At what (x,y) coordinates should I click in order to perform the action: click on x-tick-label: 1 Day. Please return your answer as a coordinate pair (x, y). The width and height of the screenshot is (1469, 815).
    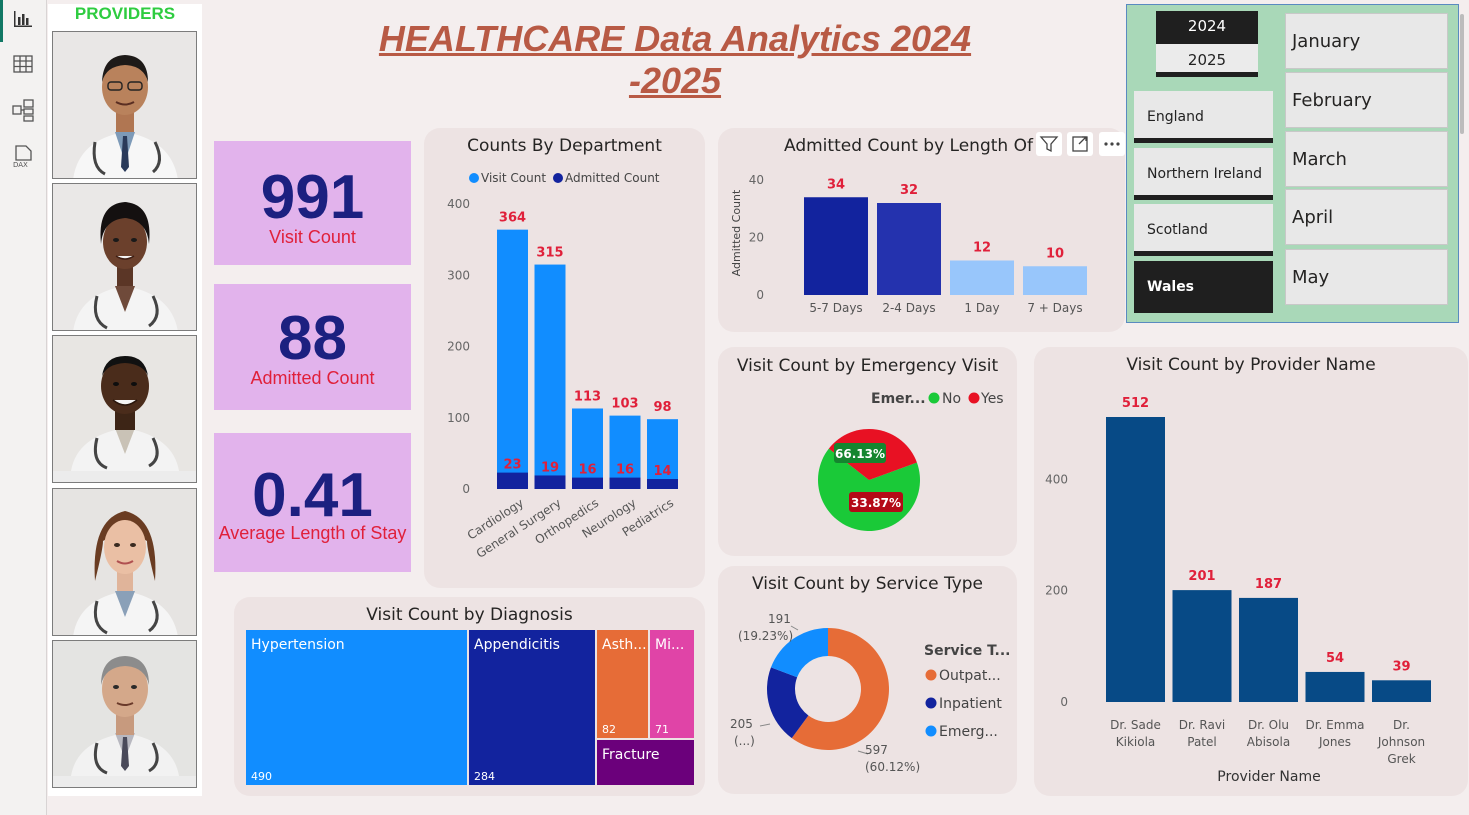
    Looking at the image, I should click on (981, 308).